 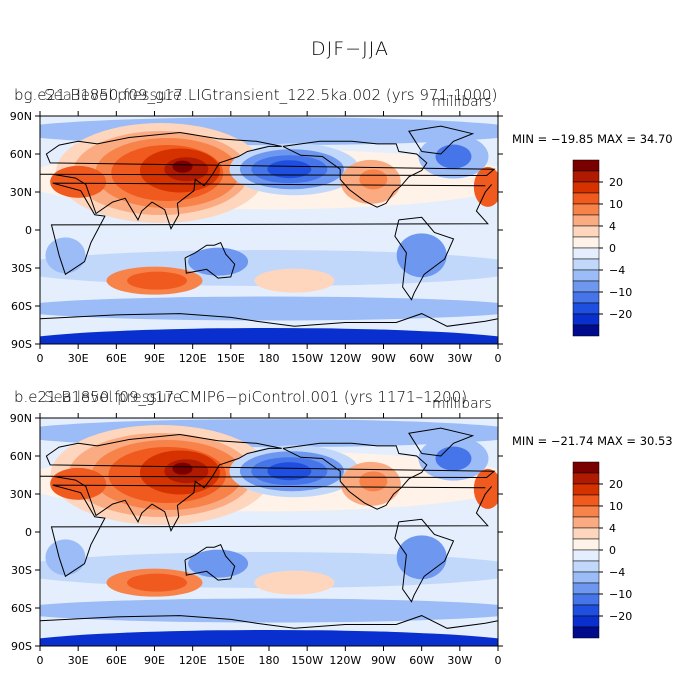 I want to click on lon-label: 30W, so click(x=459, y=660).